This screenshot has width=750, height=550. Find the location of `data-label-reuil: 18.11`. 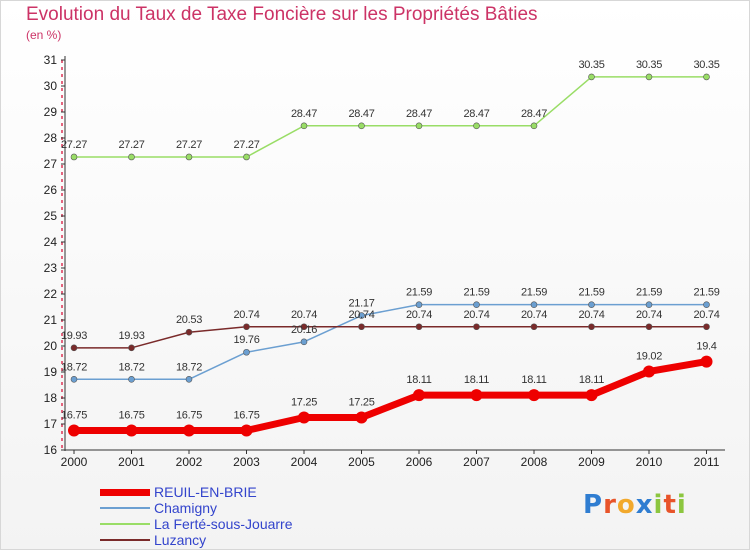

data-label-reuil: 18.11 is located at coordinates (476, 380).